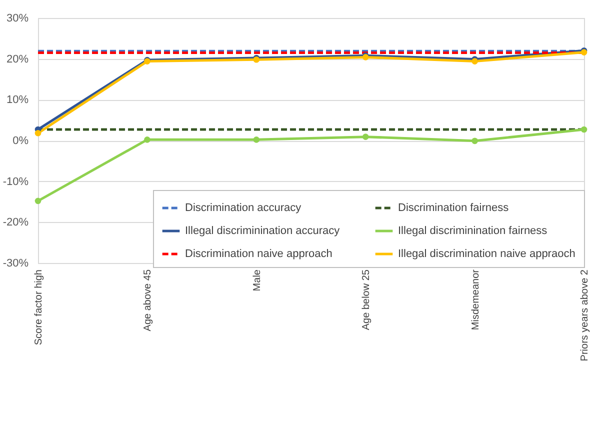 The height and width of the screenshot is (434, 597). What do you see at coordinates (262, 231) in the screenshot?
I see `legend-label: Illegal discriminination accuracy` at bounding box center [262, 231].